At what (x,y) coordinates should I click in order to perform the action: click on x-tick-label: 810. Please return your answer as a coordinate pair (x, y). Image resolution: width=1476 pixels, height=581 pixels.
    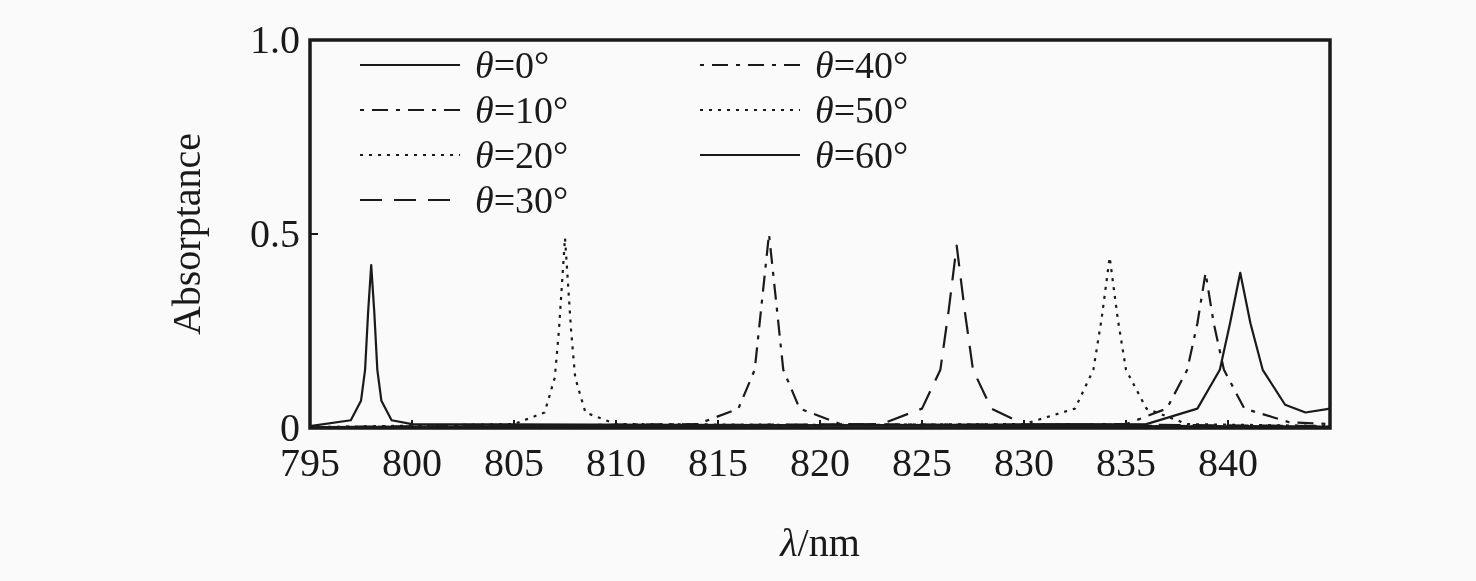
    Looking at the image, I should click on (616, 462).